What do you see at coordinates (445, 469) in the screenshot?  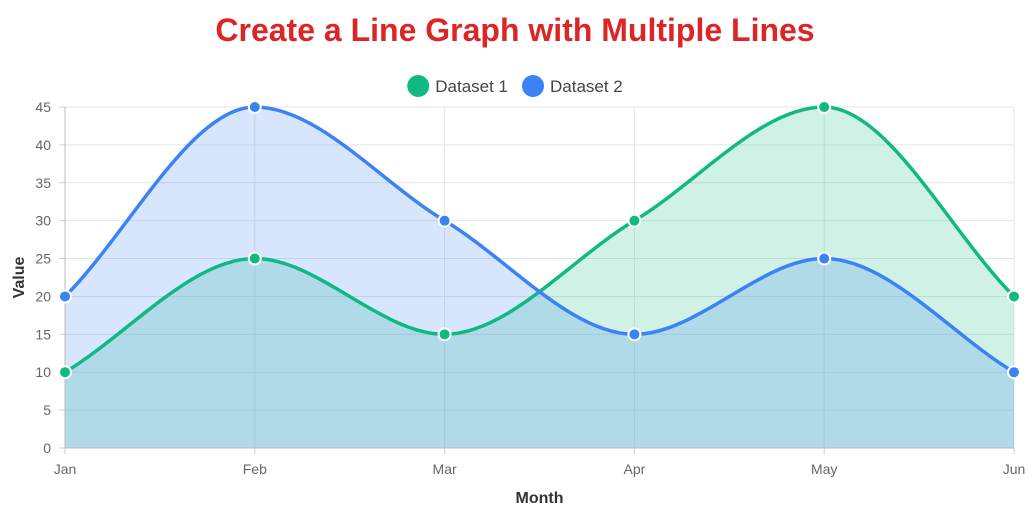 I see `x-tick-label: Mar` at bounding box center [445, 469].